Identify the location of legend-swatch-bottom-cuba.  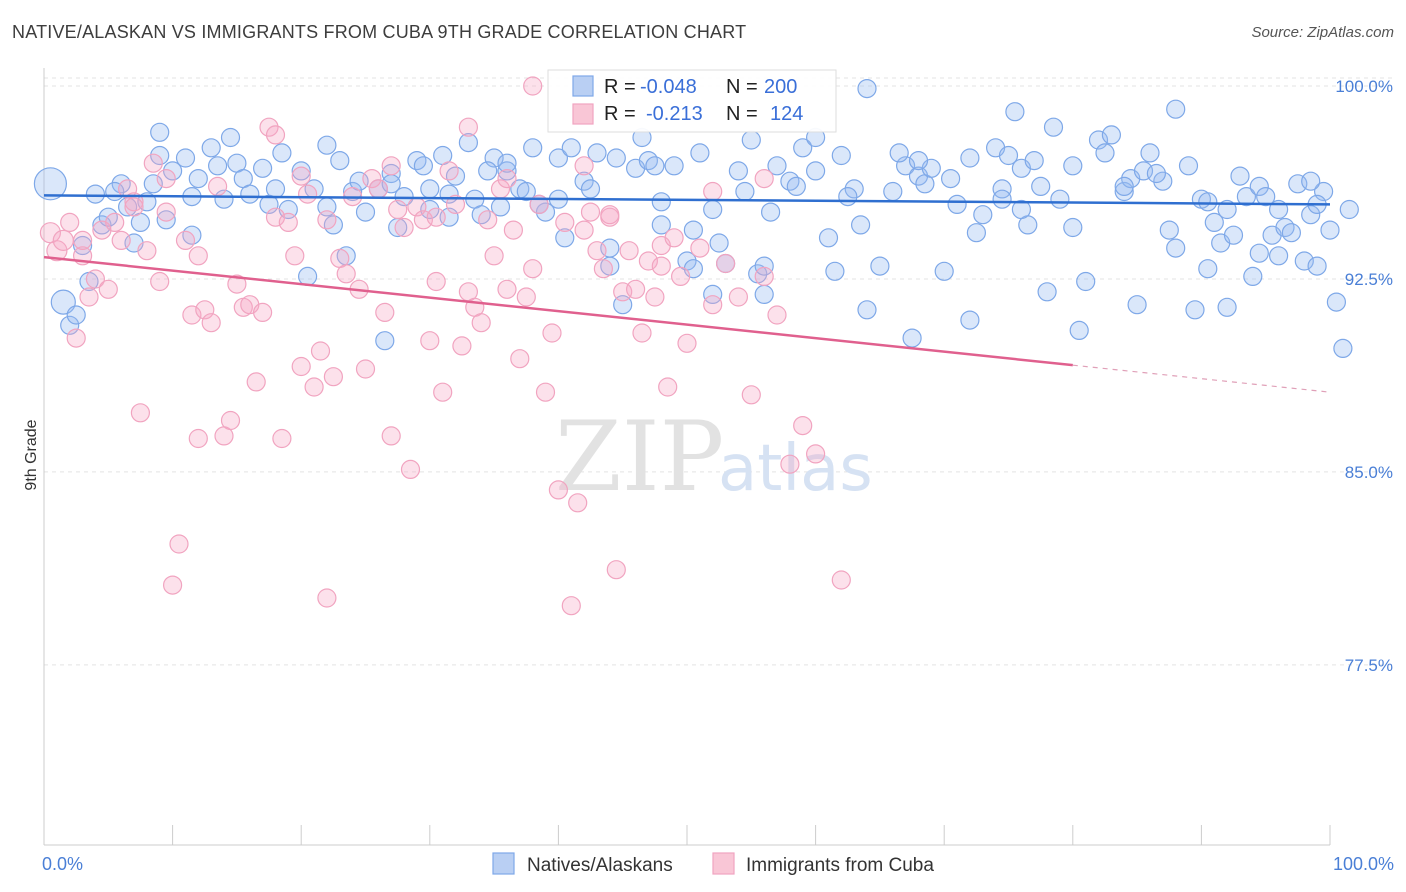
(723, 863).